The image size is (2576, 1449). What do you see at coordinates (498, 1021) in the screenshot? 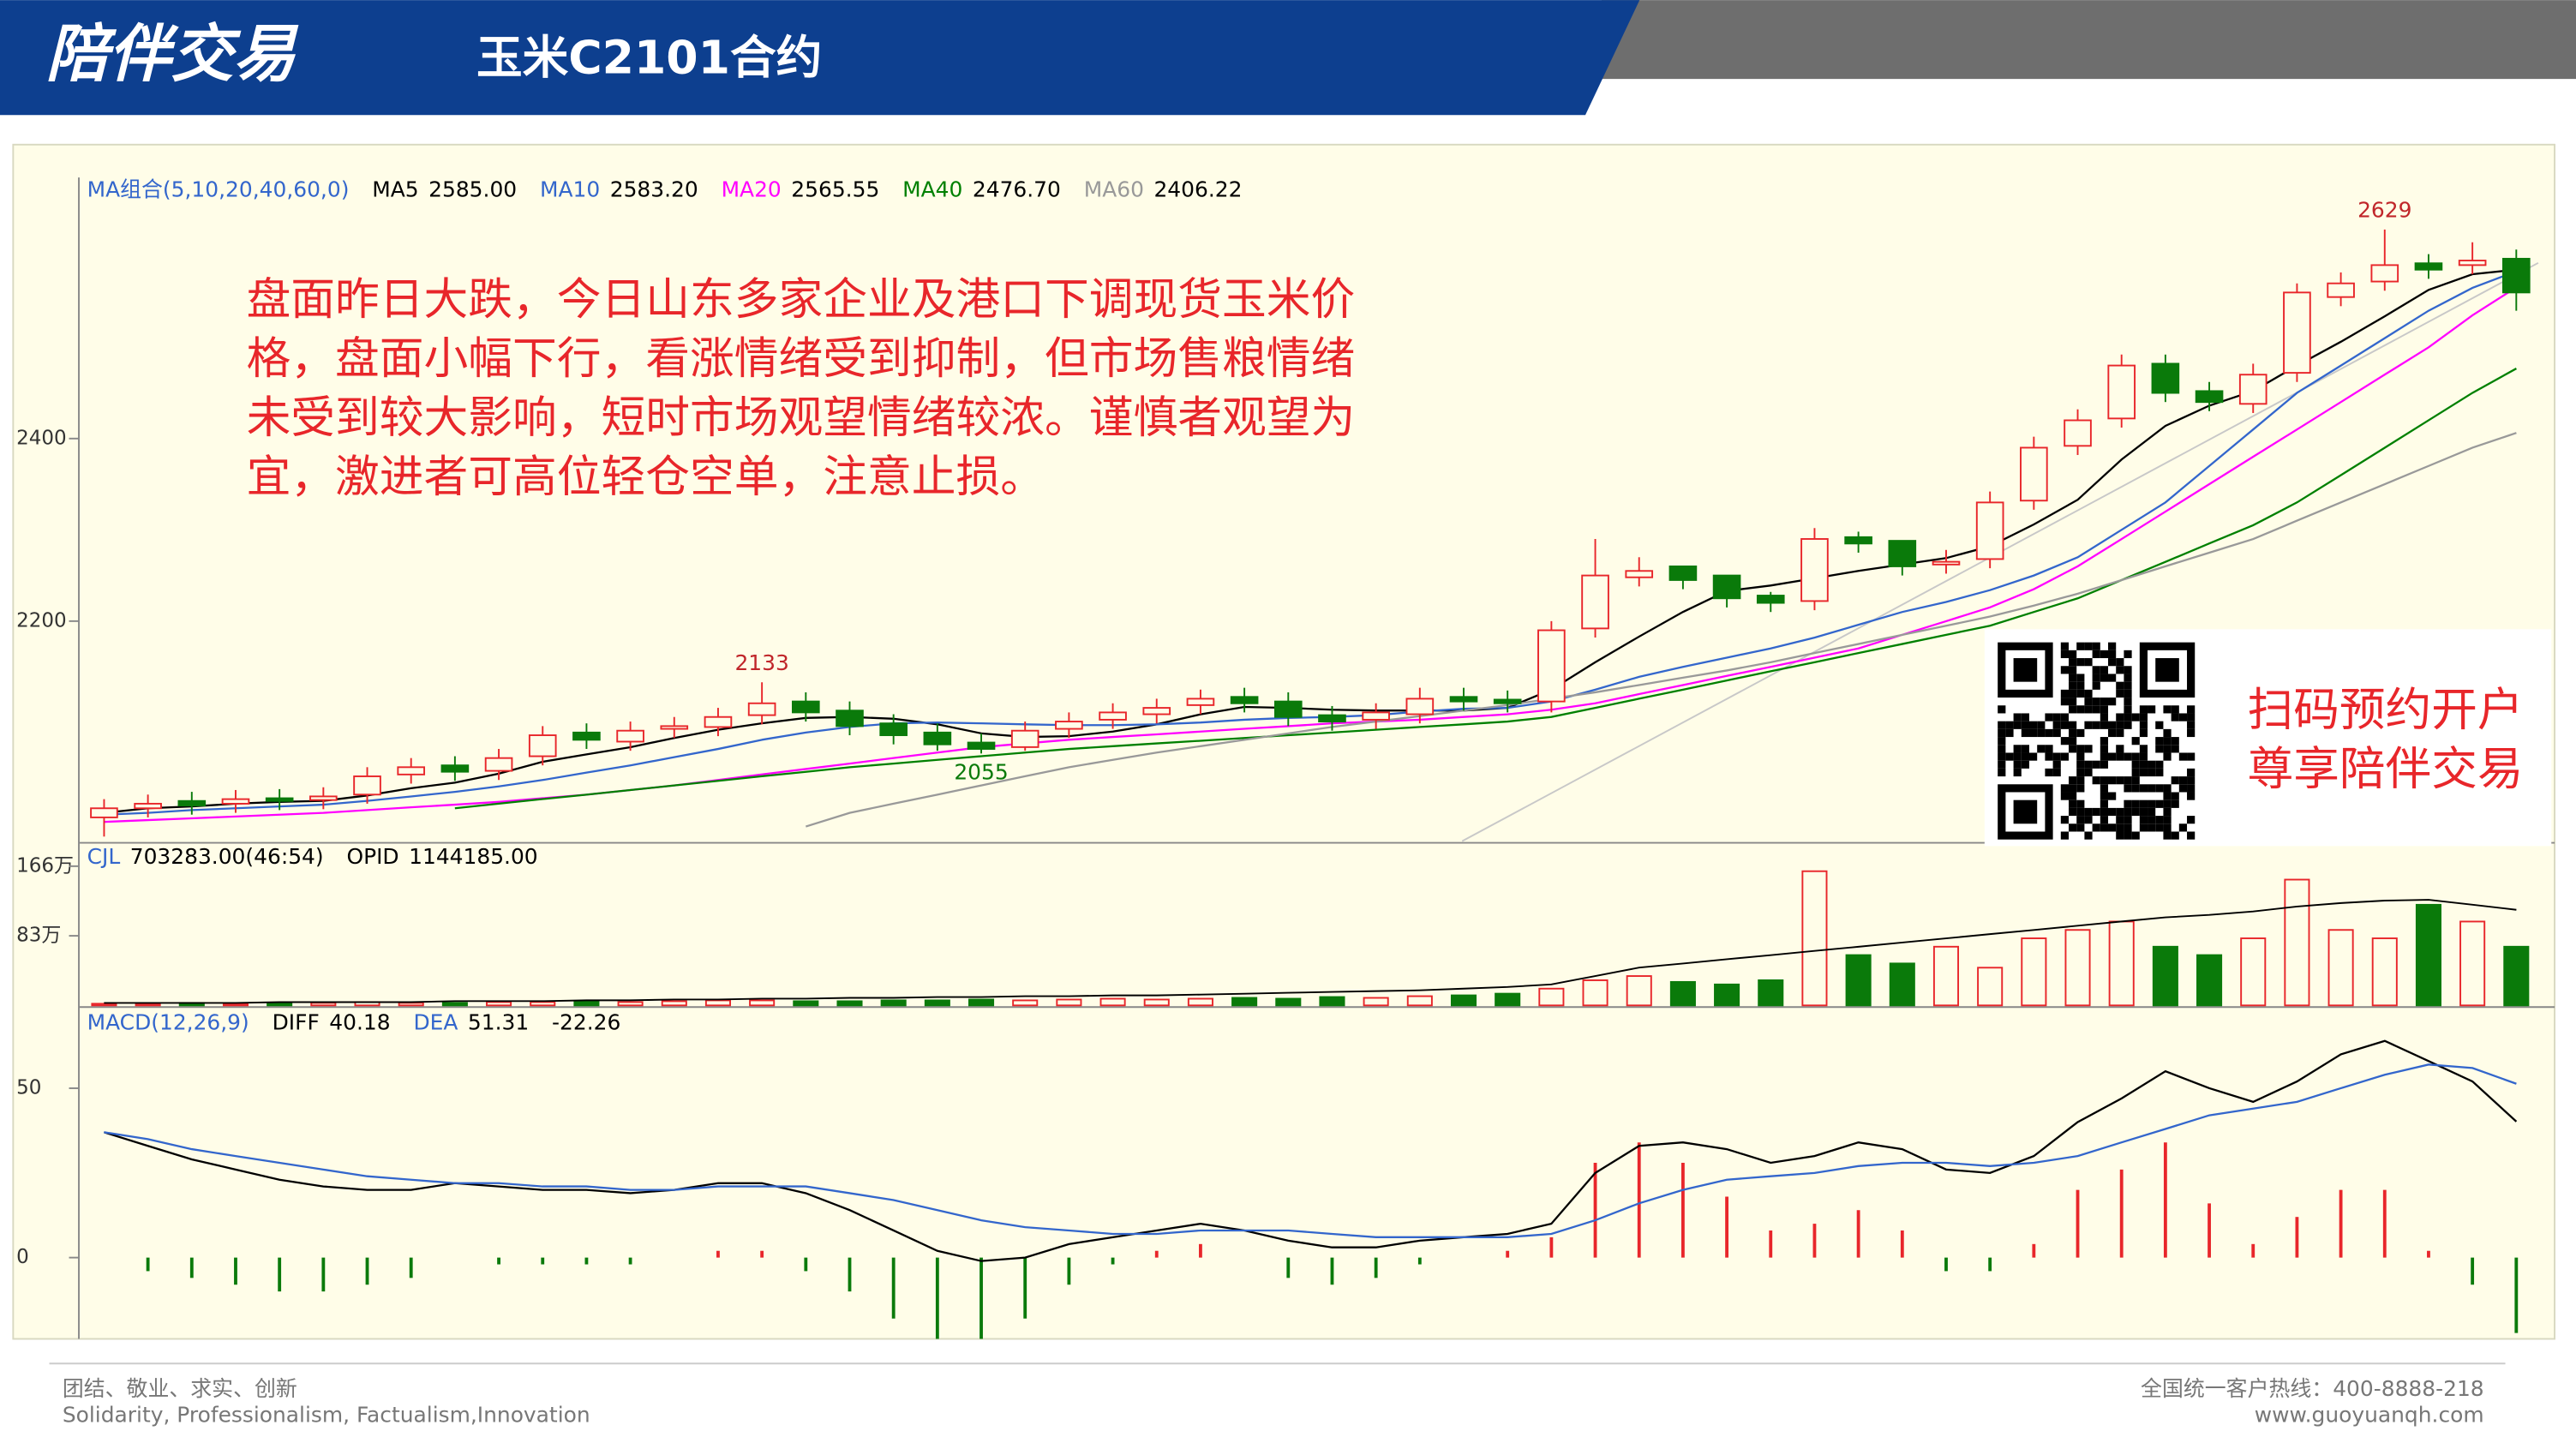
I see `legend-value: 51.31` at bounding box center [498, 1021].